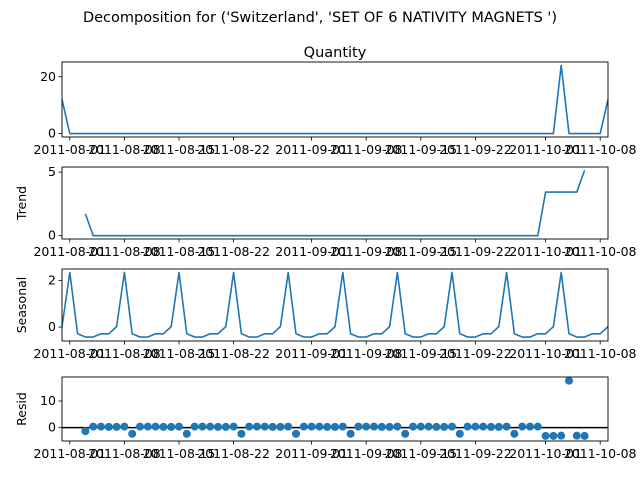 This screenshot has width=640, height=484. Describe the element at coordinates (21, 203) in the screenshot. I see `y-axis-label: Trend` at that location.